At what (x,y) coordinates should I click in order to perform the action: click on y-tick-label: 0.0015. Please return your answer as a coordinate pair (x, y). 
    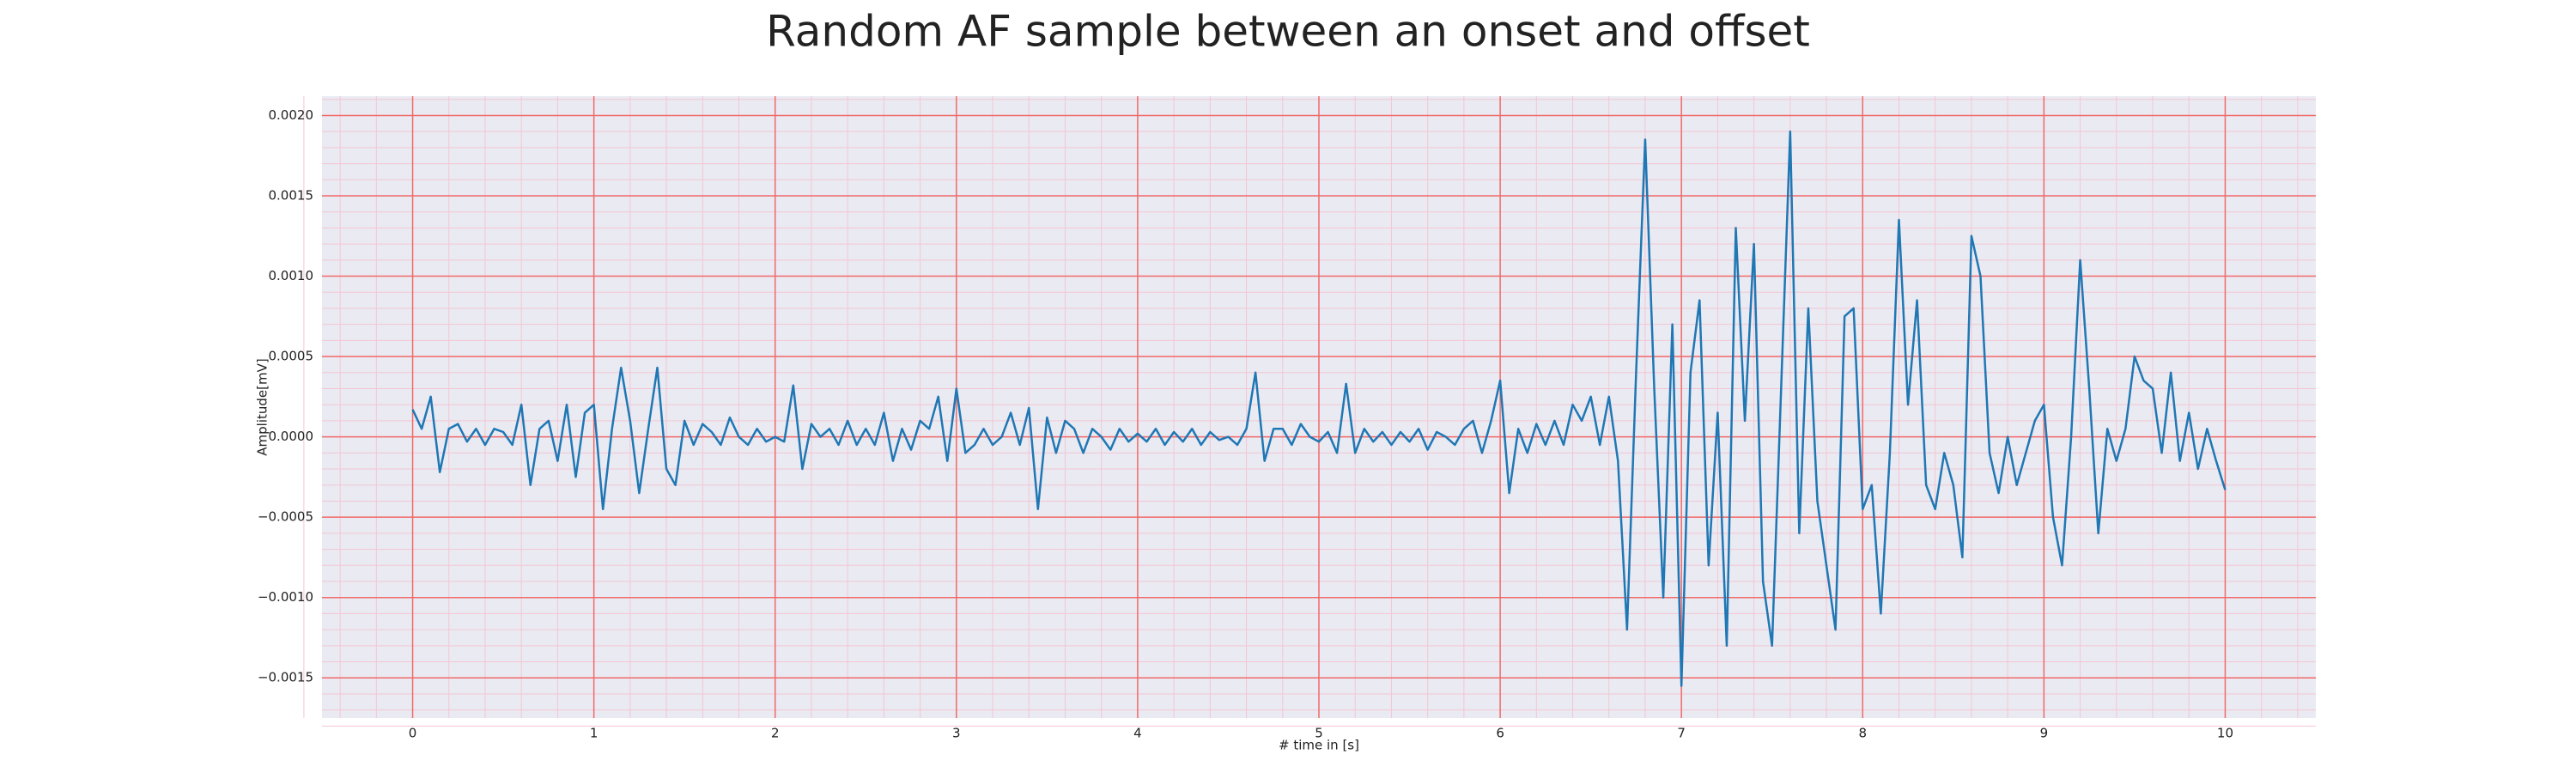
    Looking at the image, I should click on (291, 195).